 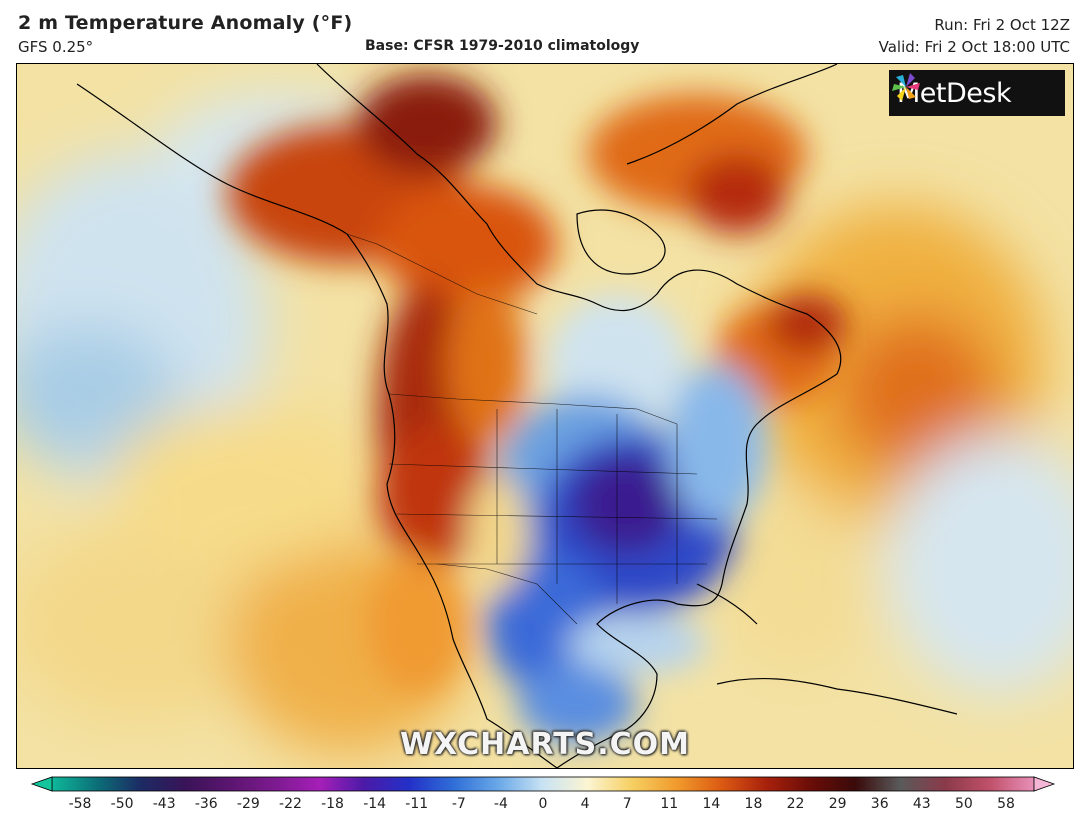 I want to click on colorbar-tick-label: 14, so click(x=711, y=804).